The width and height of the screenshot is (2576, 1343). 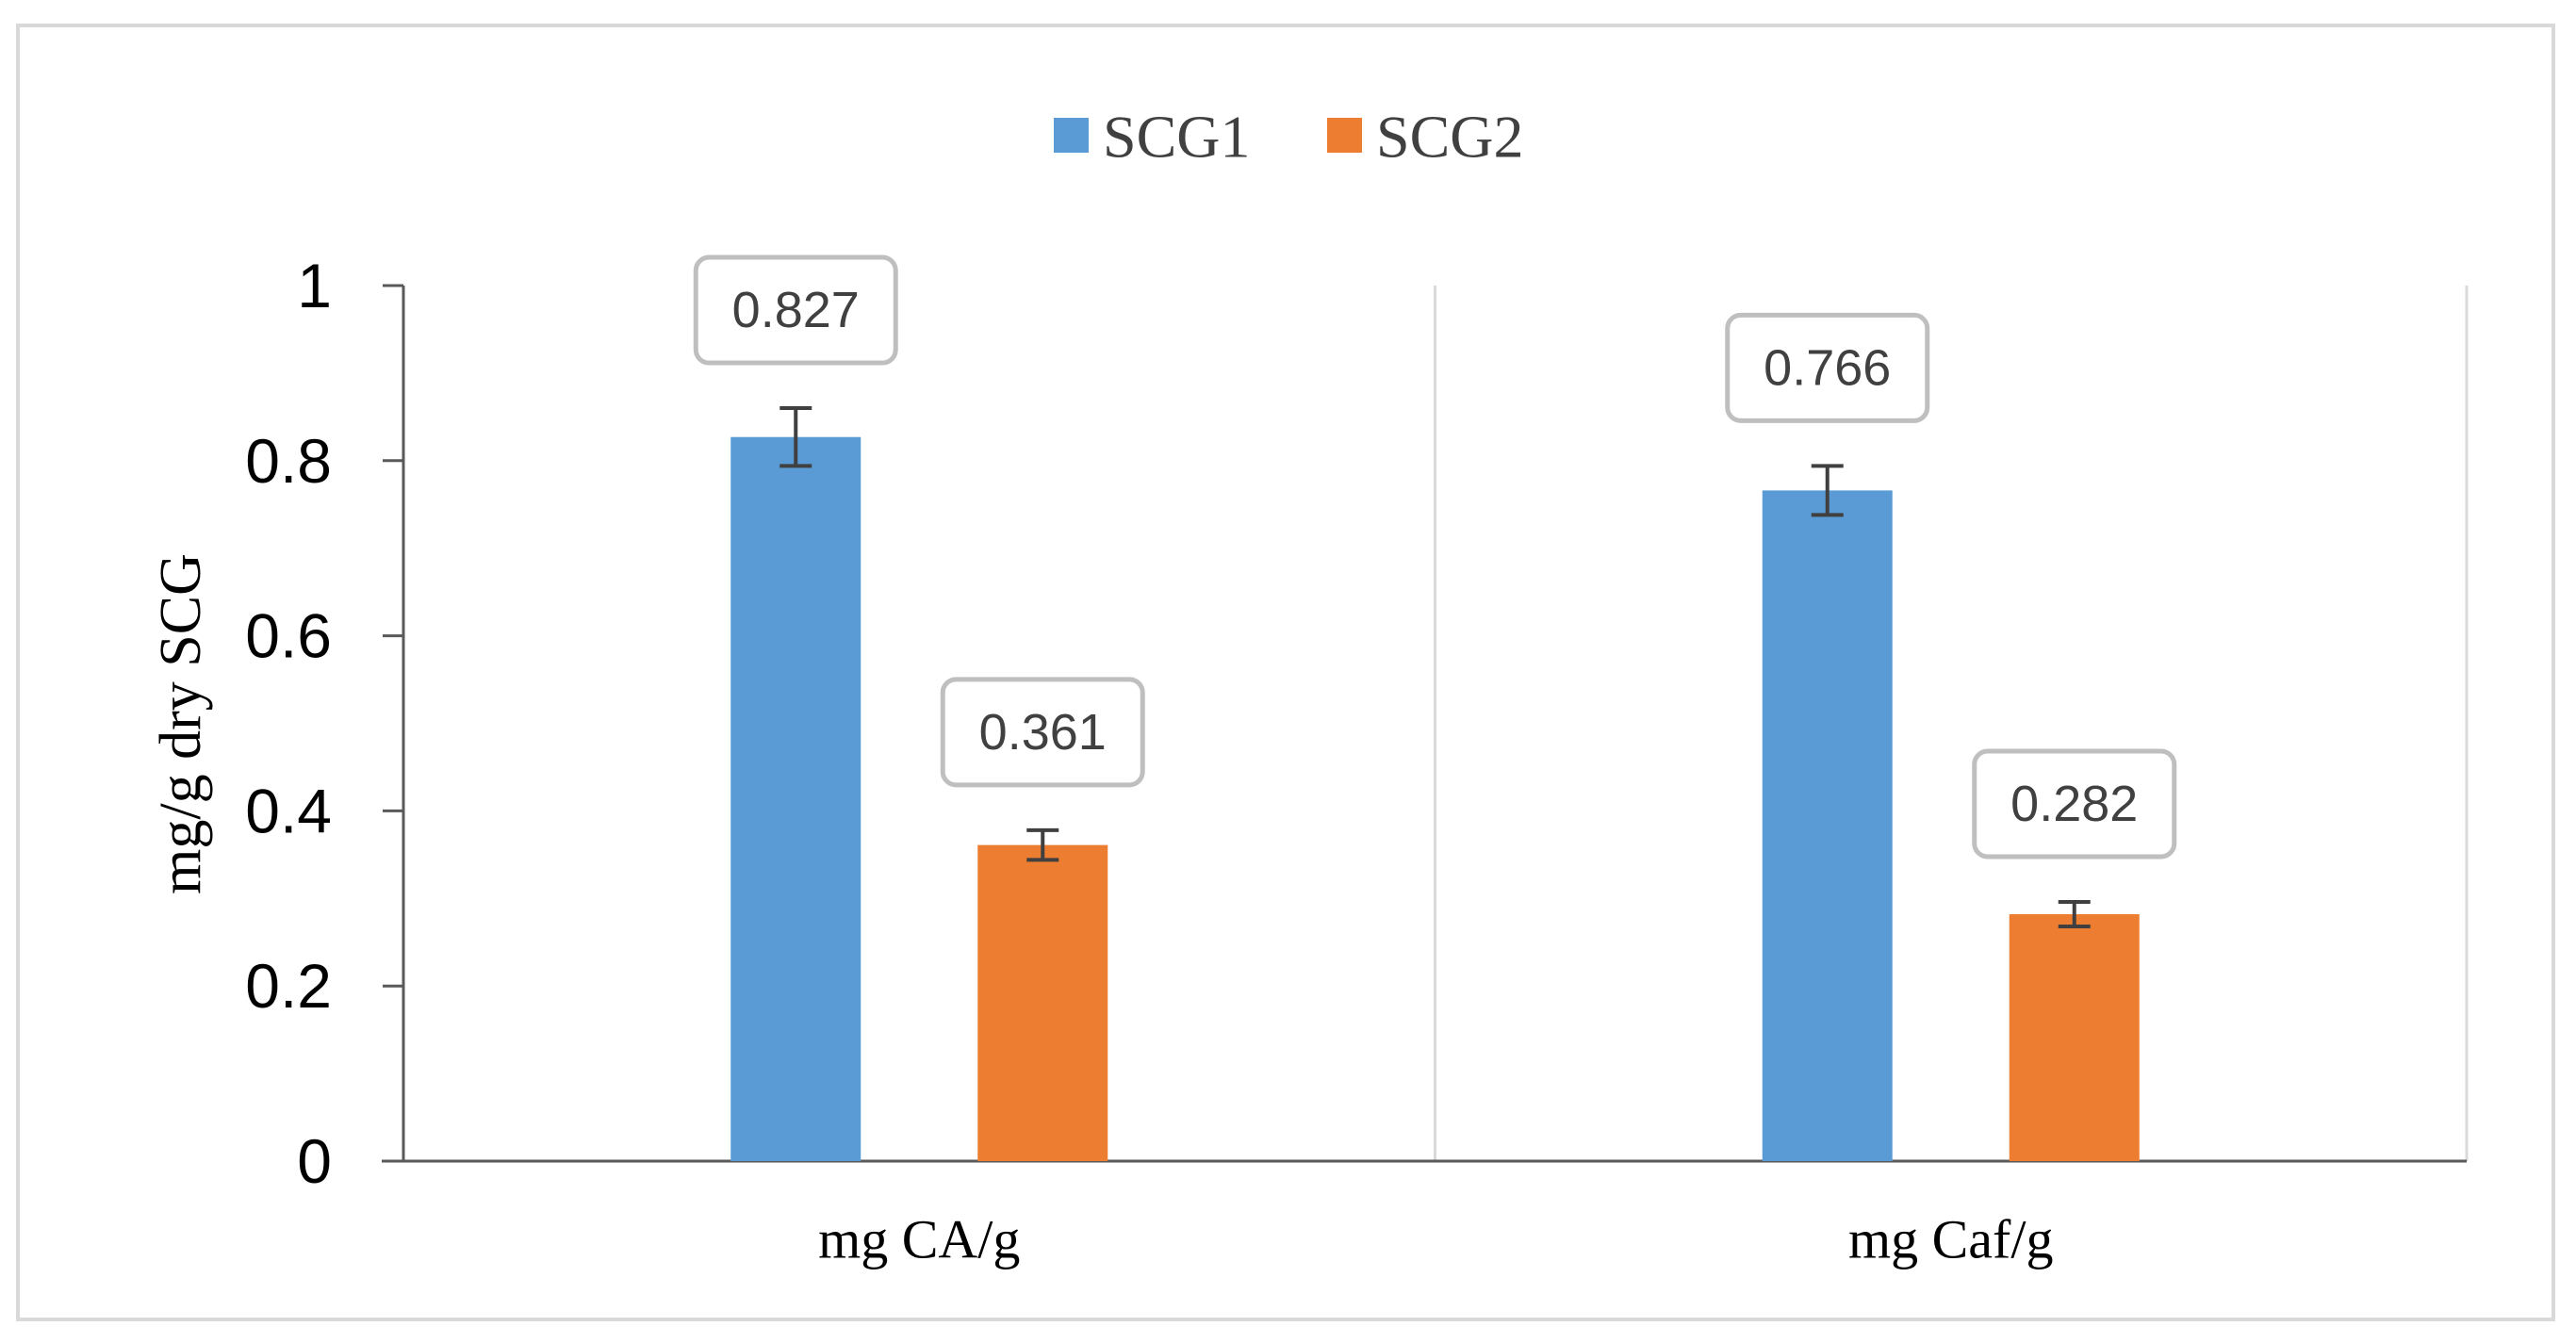 I want to click on legend-swatch-scg1, so click(x=1071, y=135).